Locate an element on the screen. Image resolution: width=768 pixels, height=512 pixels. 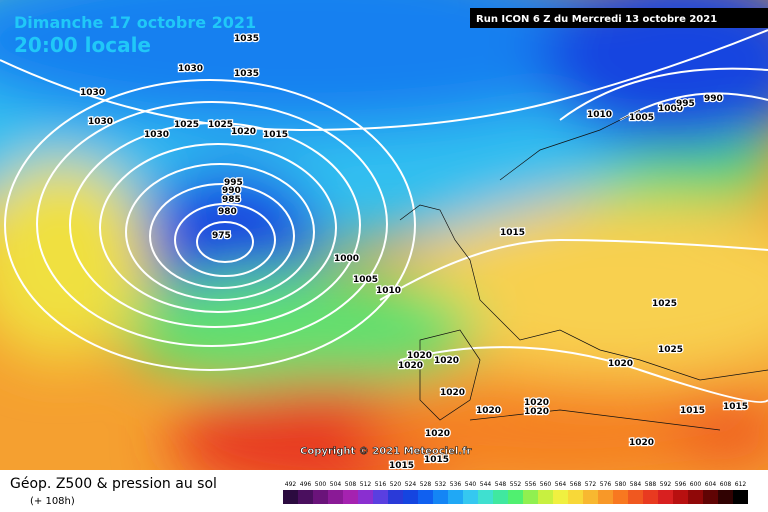
date: Dimanche 17 octobre 2021 is located at coordinates (135, 22).